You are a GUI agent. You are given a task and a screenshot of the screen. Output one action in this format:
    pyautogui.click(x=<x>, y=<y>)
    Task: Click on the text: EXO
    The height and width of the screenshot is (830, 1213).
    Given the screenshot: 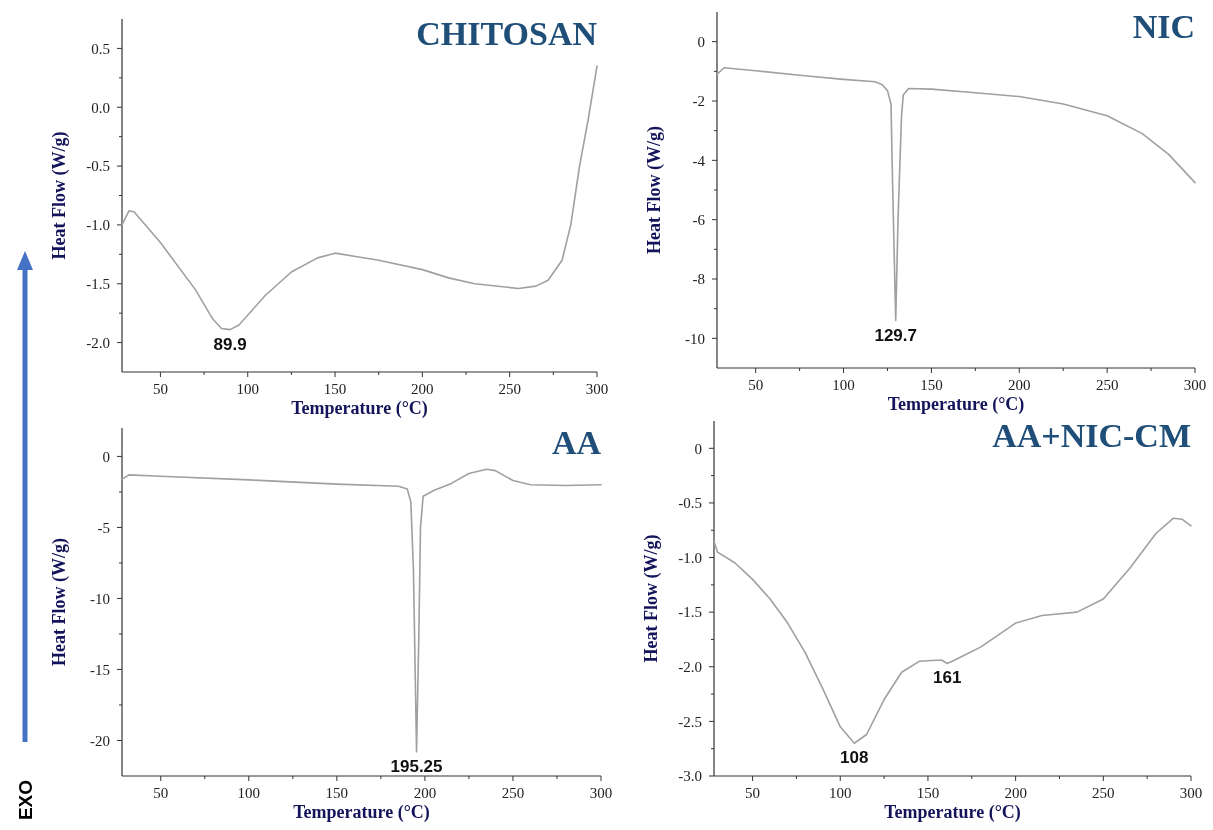 What is the action you would take?
    pyautogui.click(x=25, y=800)
    